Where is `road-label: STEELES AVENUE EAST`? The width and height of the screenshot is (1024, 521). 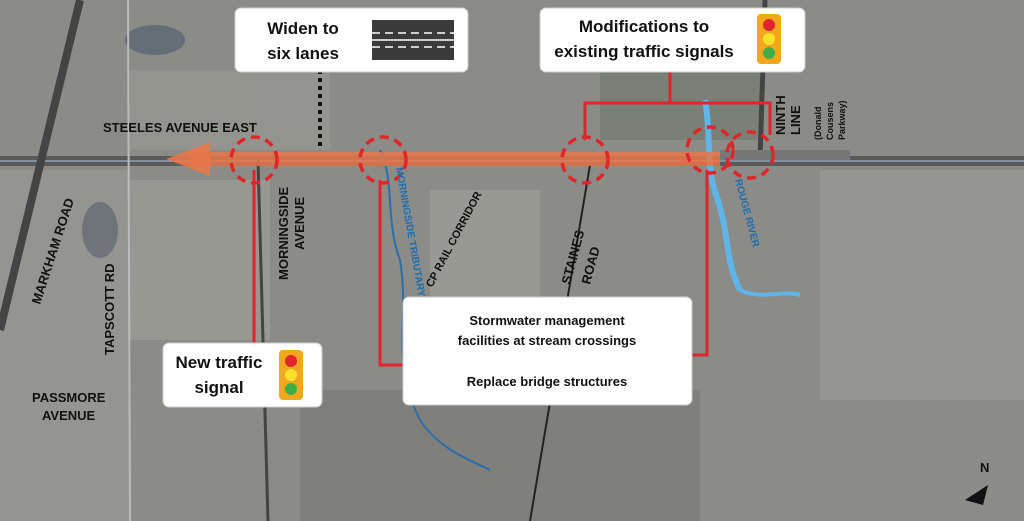
road-label: STEELES AVENUE EAST is located at coordinates (180, 127).